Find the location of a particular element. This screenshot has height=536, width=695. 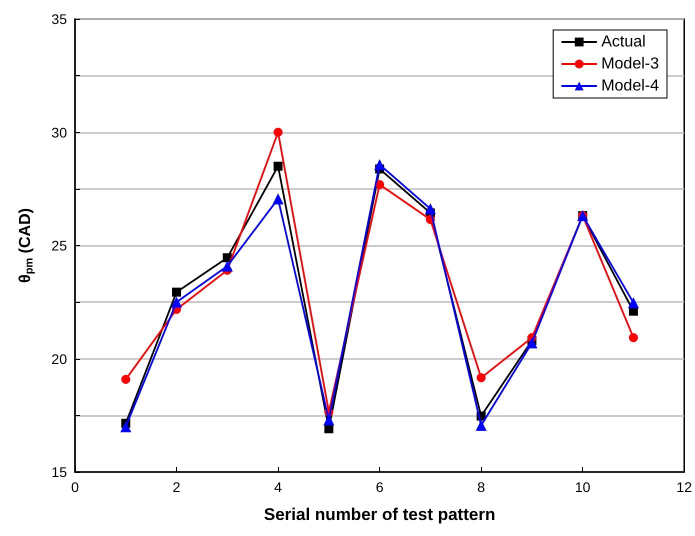

x-tick-label: 10 is located at coordinates (582, 487).